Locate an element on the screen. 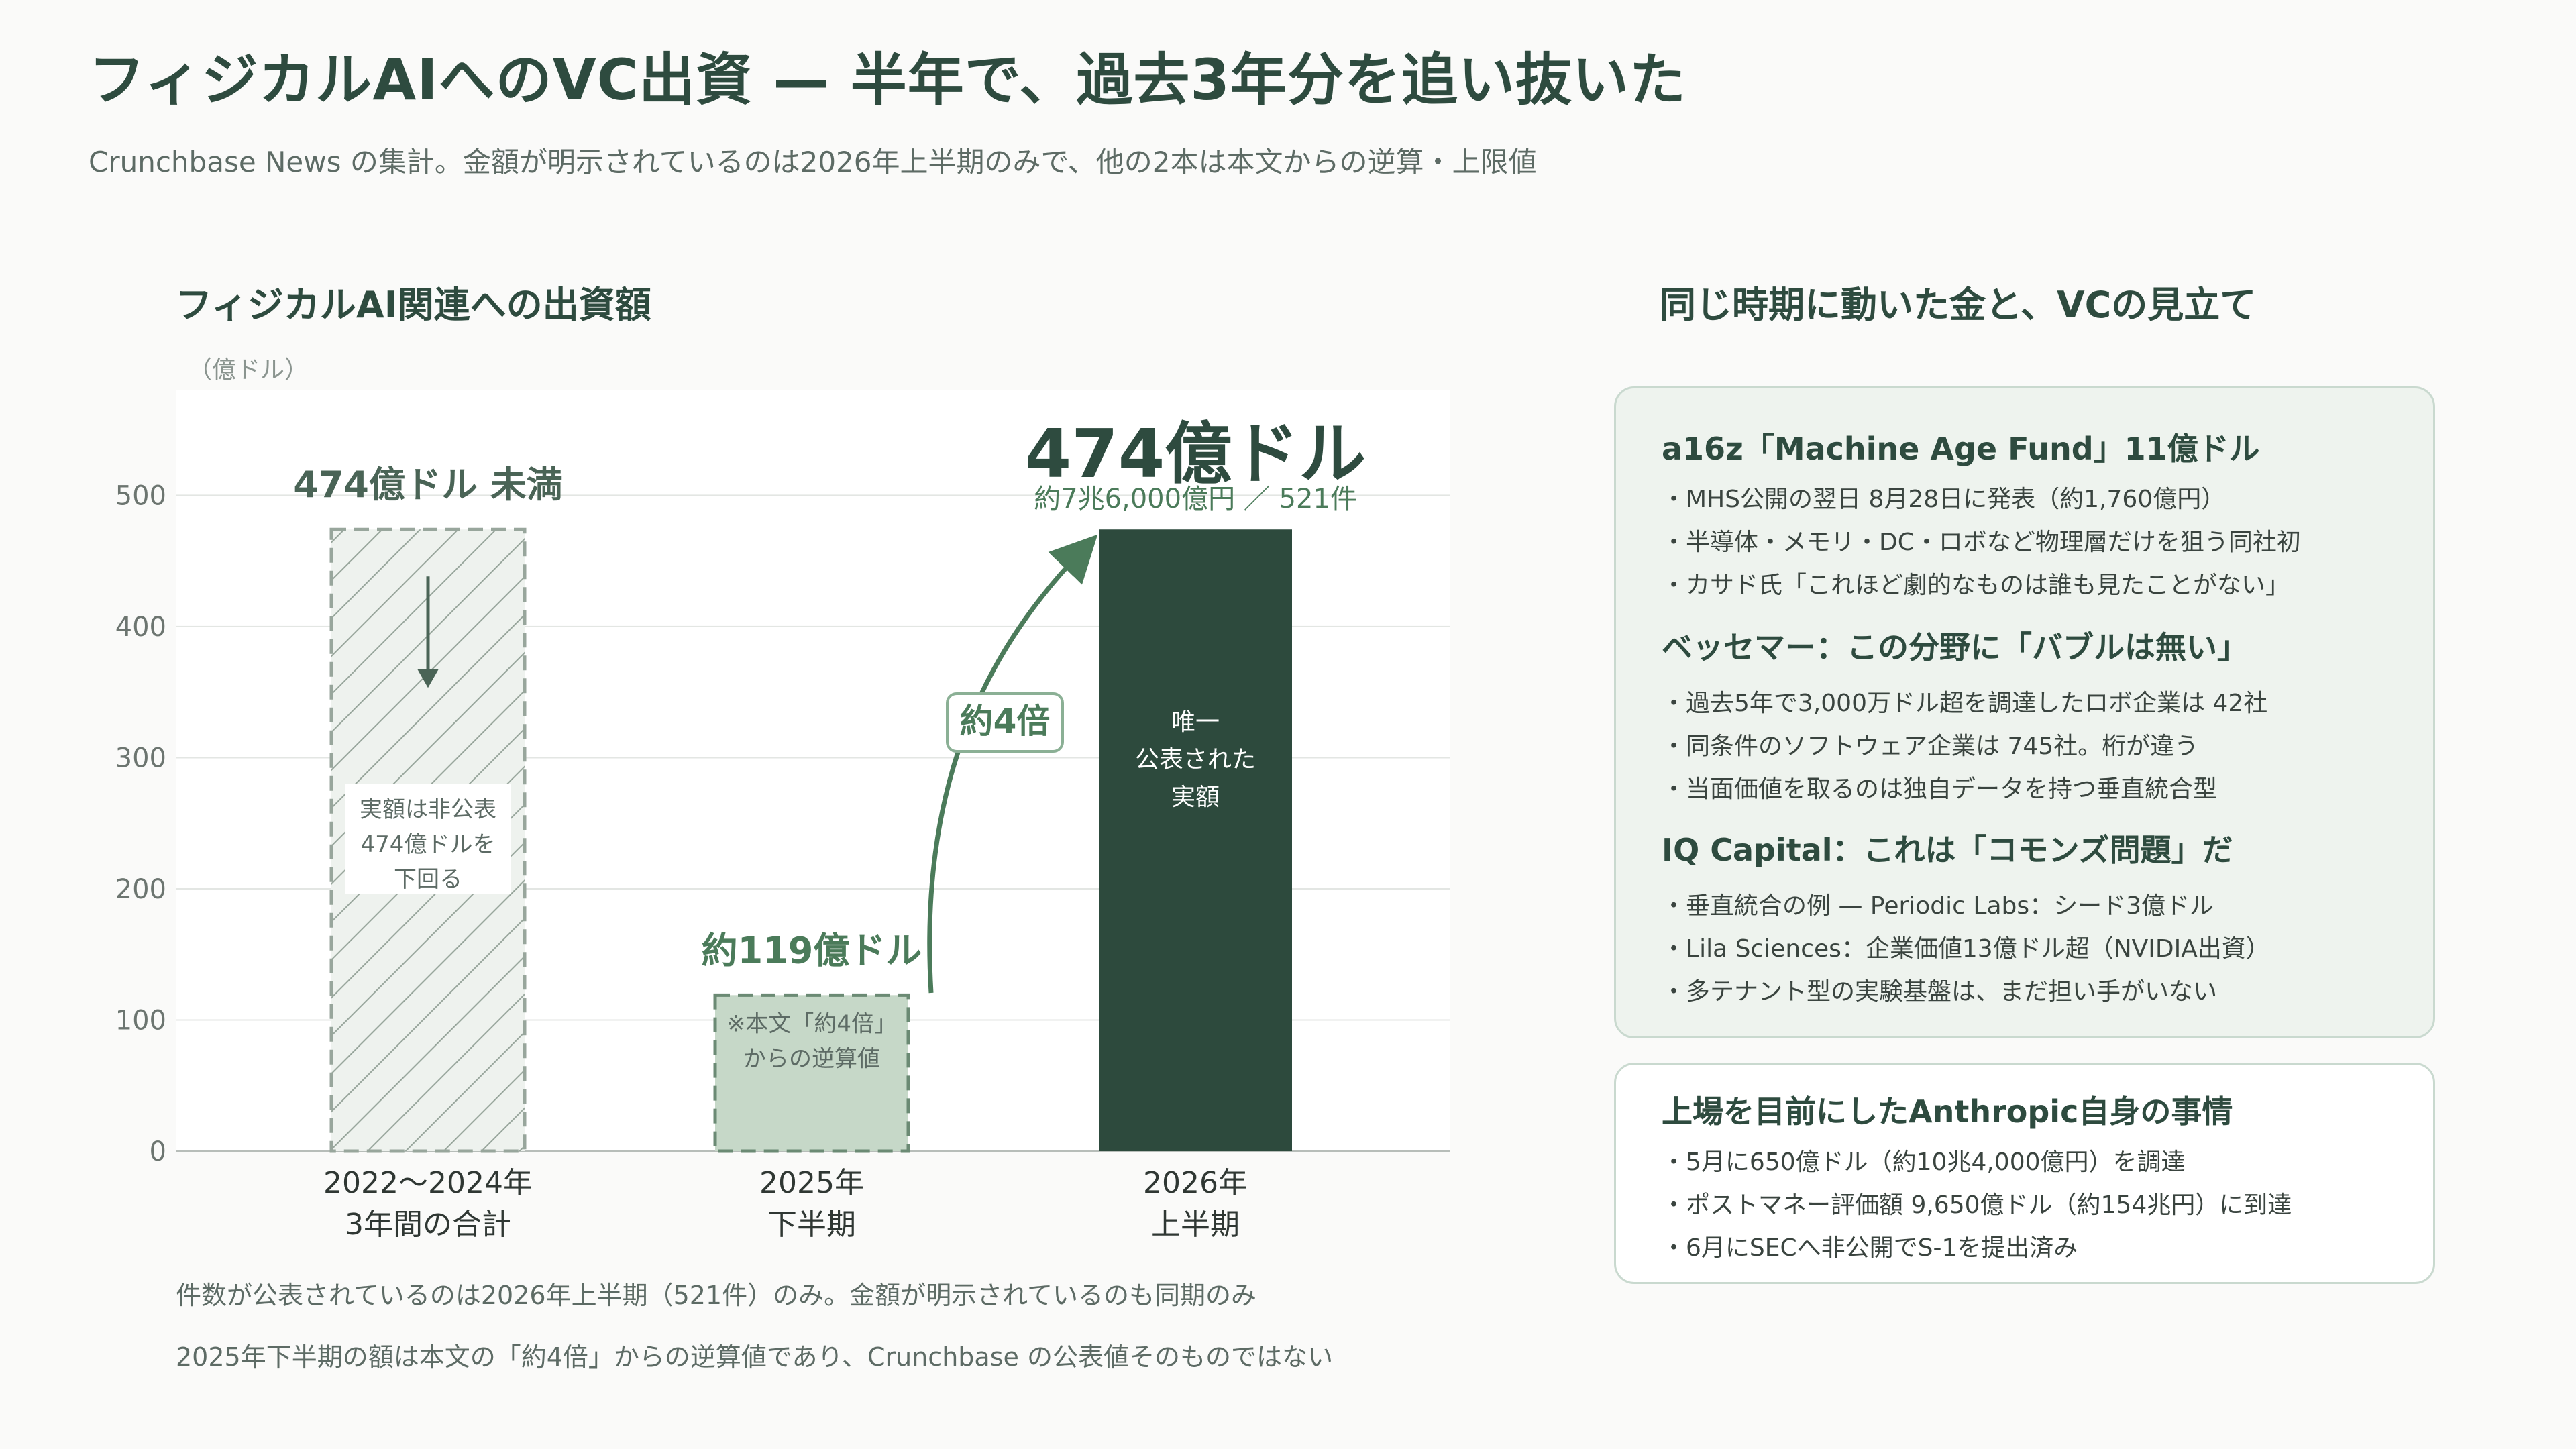 The width and height of the screenshot is (2576, 1449). bar-value-2026-h1: 474億ドル is located at coordinates (1195, 454).